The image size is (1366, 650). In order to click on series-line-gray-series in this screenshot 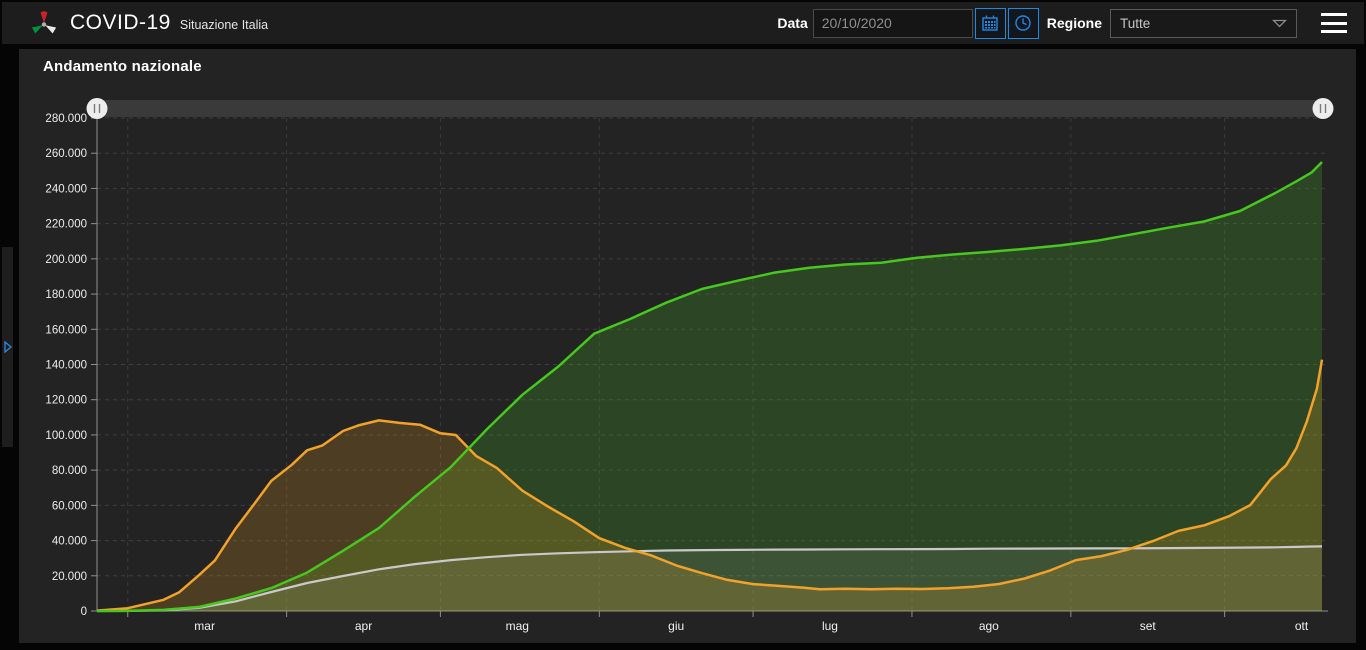, I will do `click(709, 579)`.